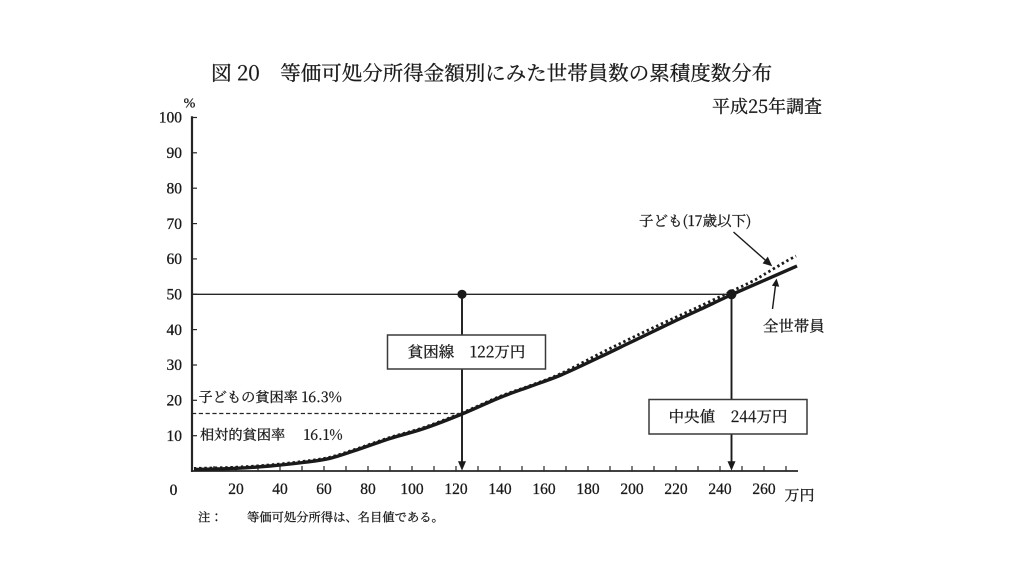 Image resolution: width=1024 pixels, height=576 pixels. What do you see at coordinates (175, 365) in the screenshot?
I see `svg-text: 30` at bounding box center [175, 365].